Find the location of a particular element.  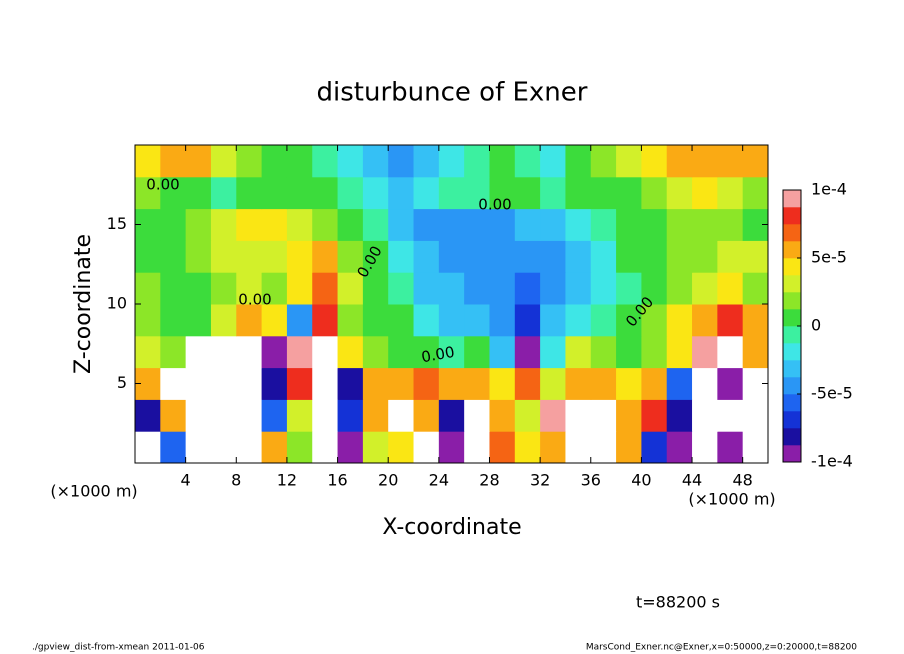

y-tick-label: 5 is located at coordinates (122, 382).